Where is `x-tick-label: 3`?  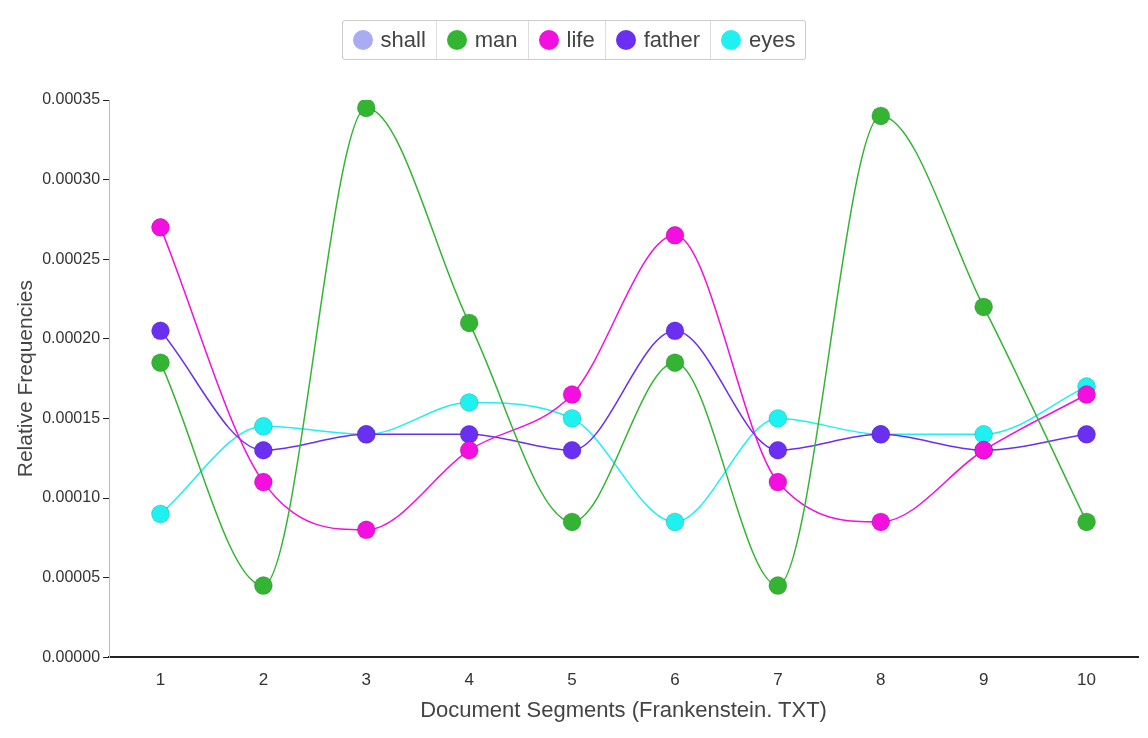 x-tick-label: 3 is located at coordinates (366, 680).